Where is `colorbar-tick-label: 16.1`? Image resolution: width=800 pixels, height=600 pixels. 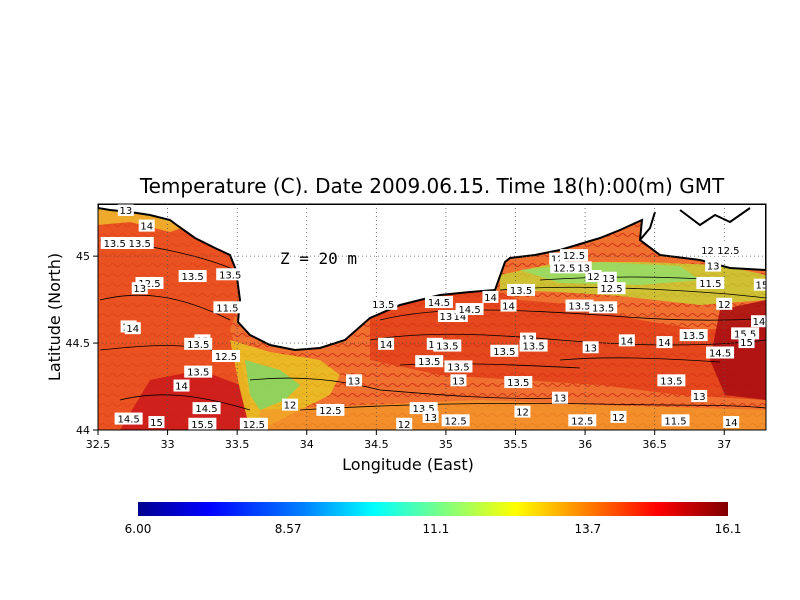
colorbar-tick-label: 16.1 is located at coordinates (728, 529).